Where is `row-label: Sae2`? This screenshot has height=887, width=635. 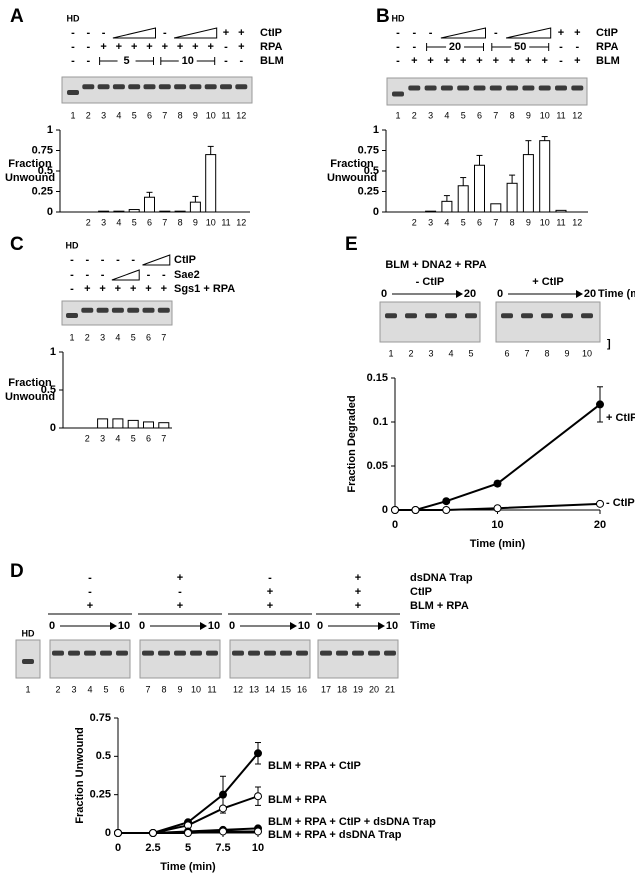
row-label: Sae2 is located at coordinates (187, 275).